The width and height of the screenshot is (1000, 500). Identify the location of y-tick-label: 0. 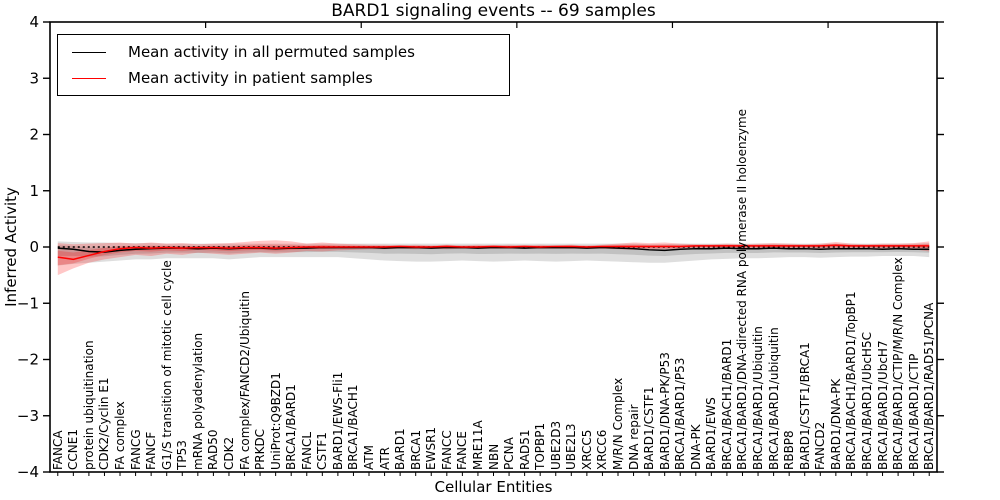
(34, 247).